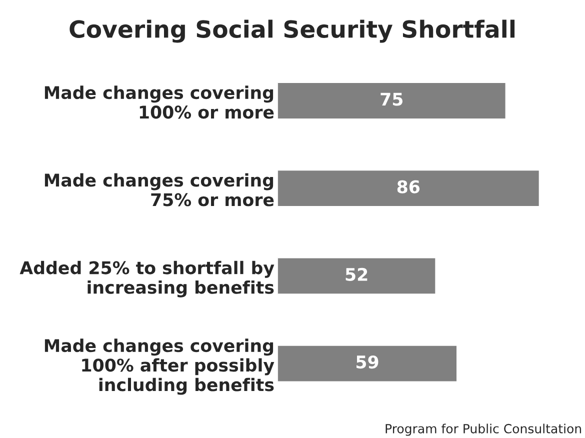  I want to click on data-label: 52, so click(357, 274).